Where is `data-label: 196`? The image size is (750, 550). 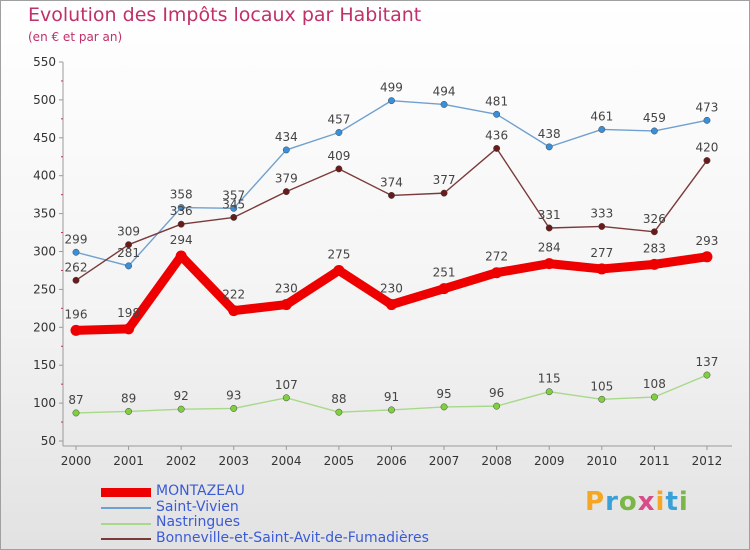 data-label: 196 is located at coordinates (76, 314).